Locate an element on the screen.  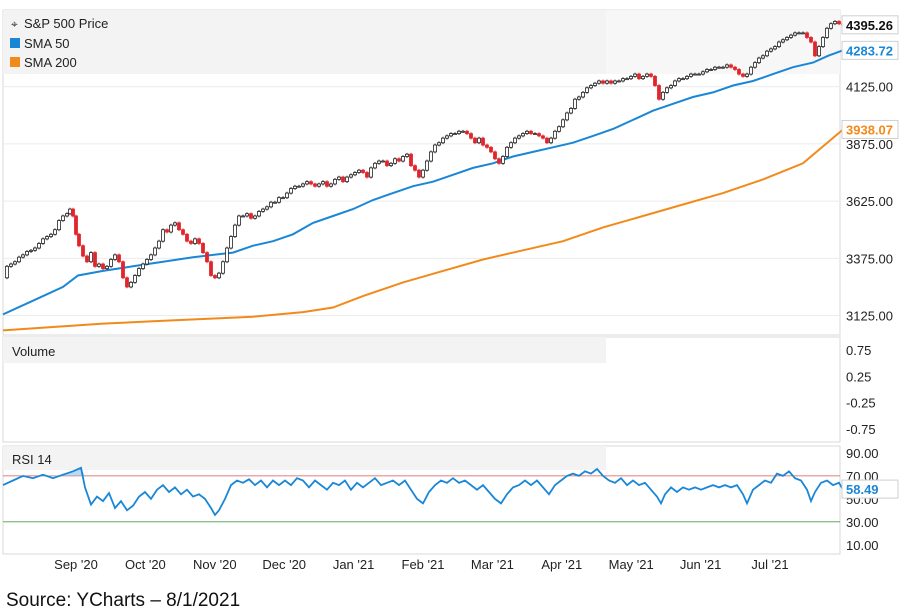
price-y-axis: 4125.00 3875.00 3625.00 3375.00 3125.00 is located at coordinates (869, 202).